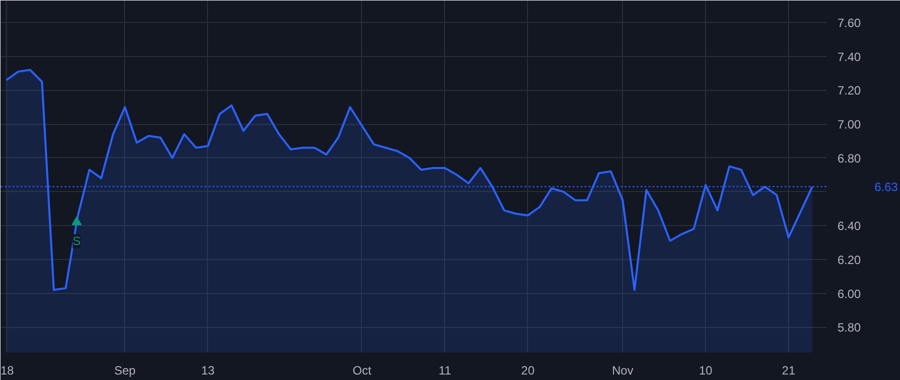 Image resolution: width=900 pixels, height=380 pixels. I want to click on x-tick-label: Sep, so click(125, 371).